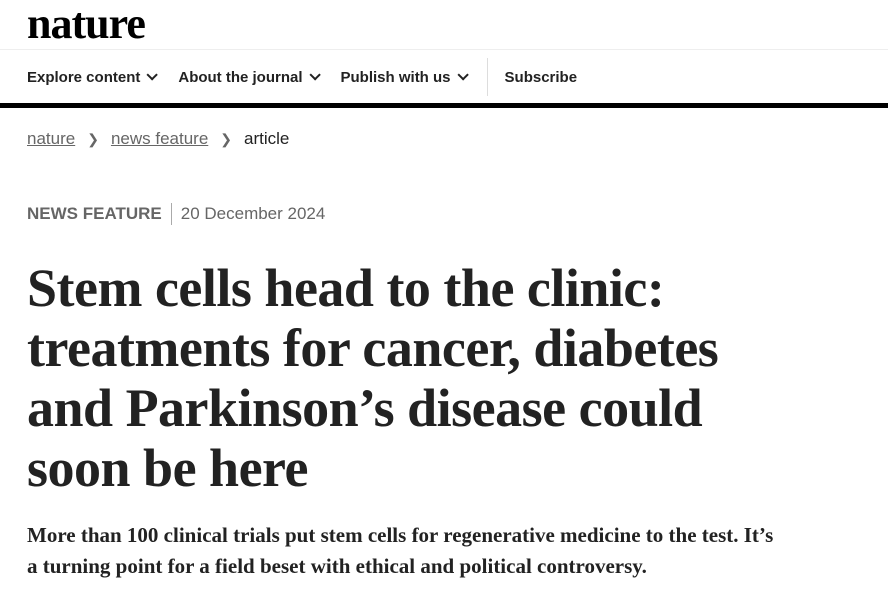 The width and height of the screenshot is (888, 609). I want to click on nav-label: Publish with us, so click(395, 77).